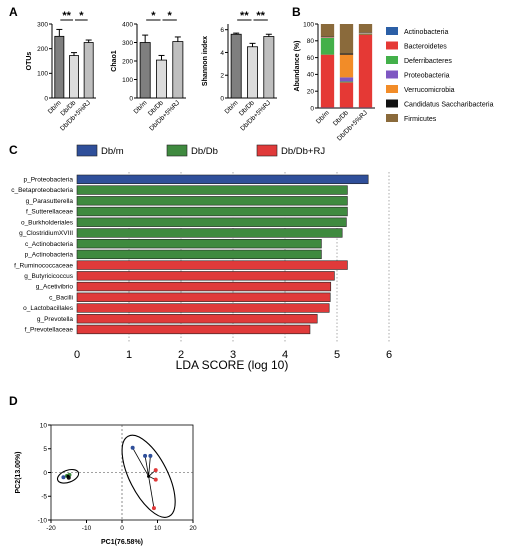 This screenshot has height=550, width=518. What do you see at coordinates (50, 201) in the screenshot?
I see `feature-label: g_Parasutterella` at bounding box center [50, 201].